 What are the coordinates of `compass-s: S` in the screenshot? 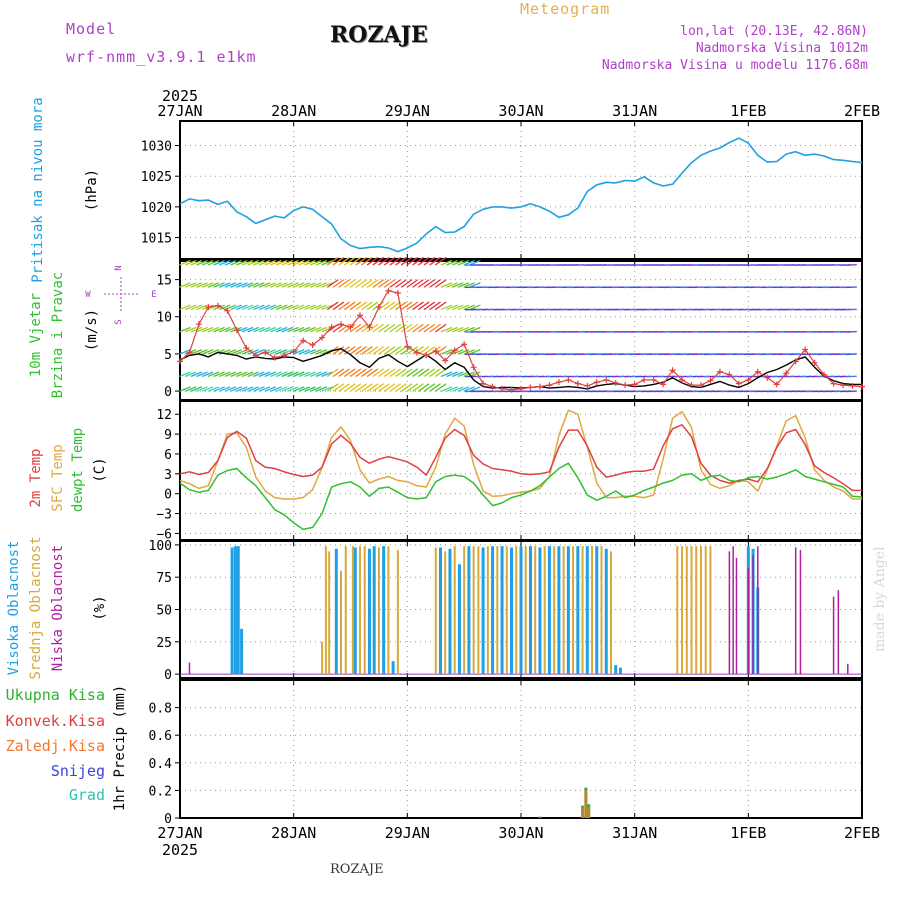 It's located at (119, 321).